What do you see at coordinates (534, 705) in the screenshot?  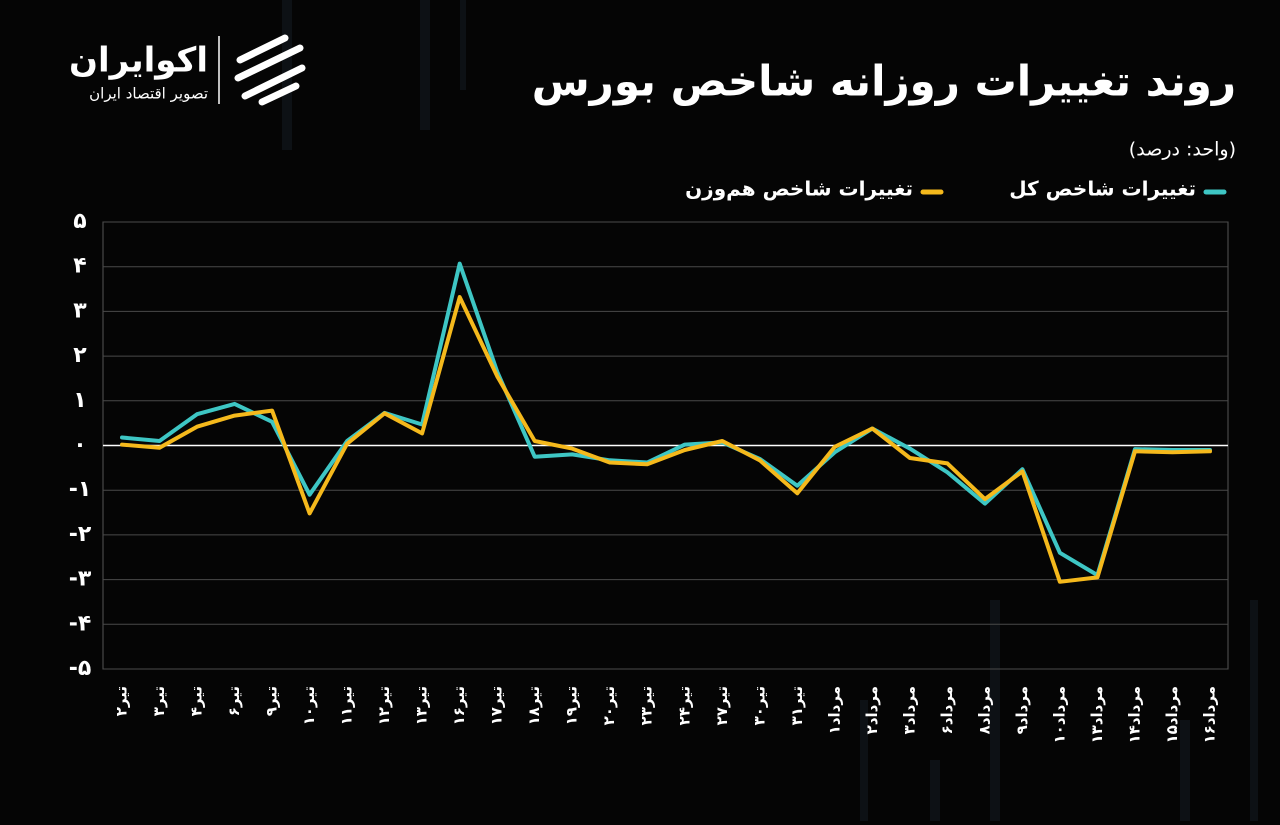 I see `x-tick-label: تیر۱۸` at bounding box center [534, 705].